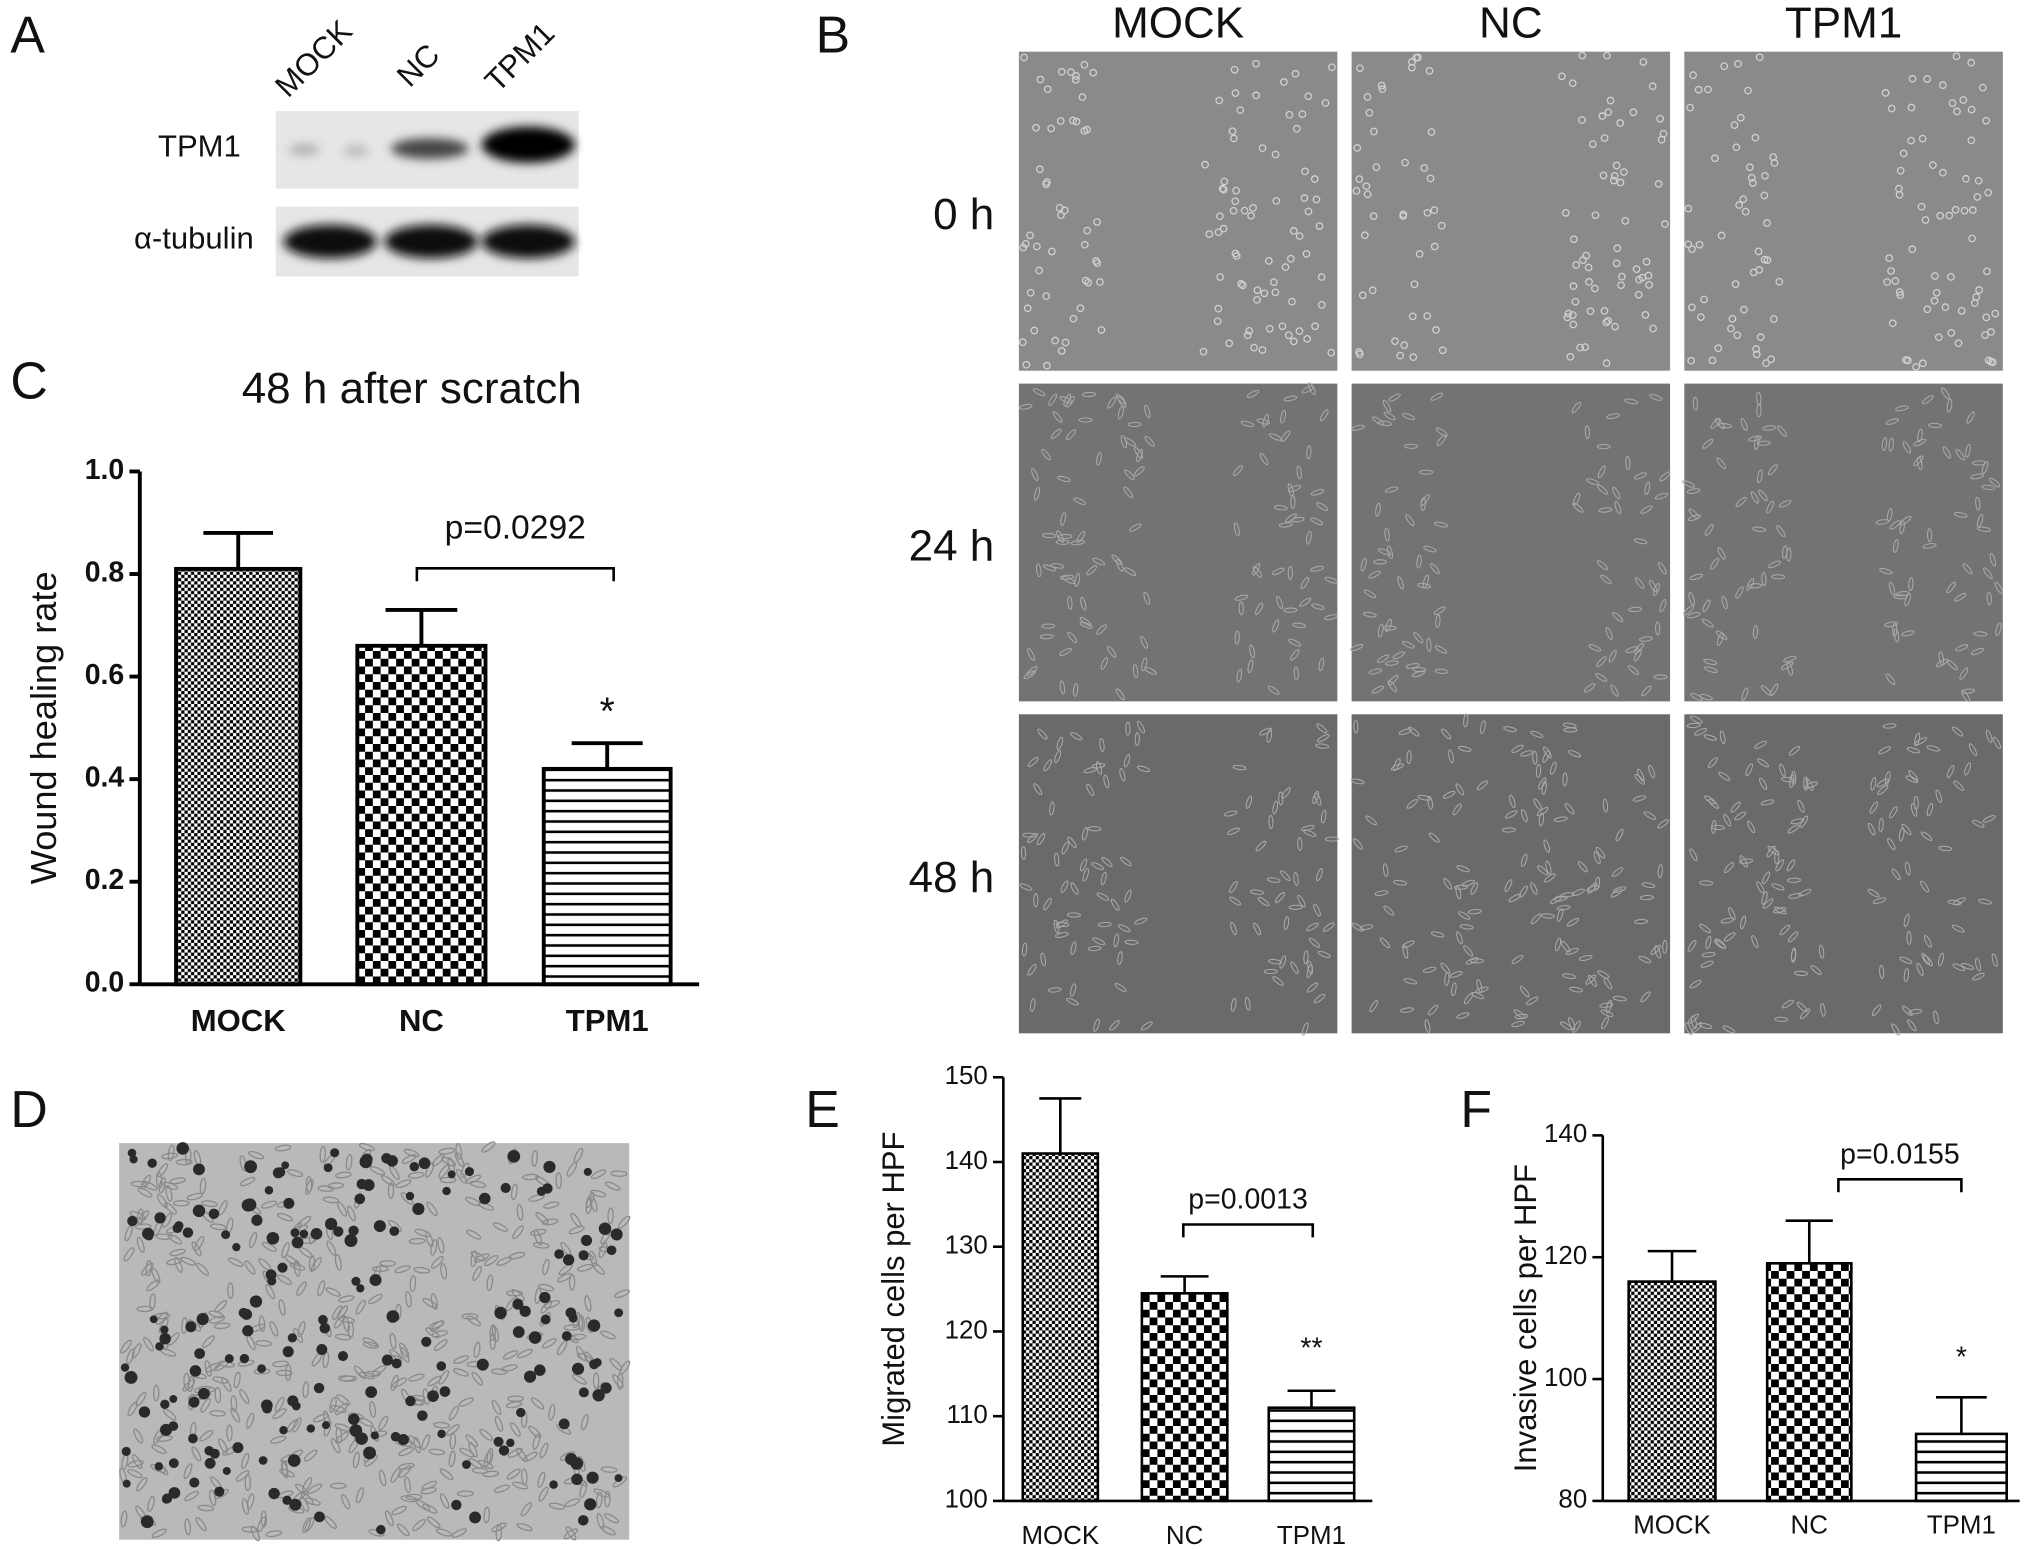 This screenshot has width=2030, height=1550. Describe the element at coordinates (1476, 1109) in the screenshot. I see `panel-letter: F` at that location.